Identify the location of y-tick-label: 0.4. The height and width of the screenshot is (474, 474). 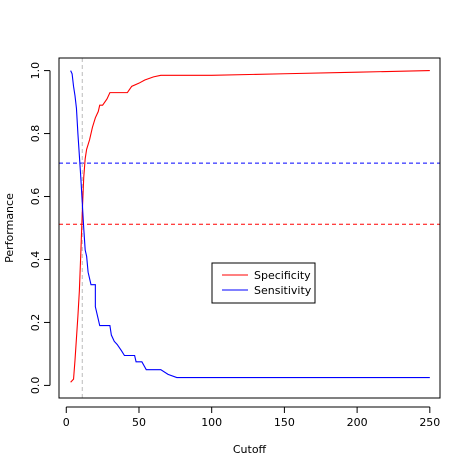
(35, 260).